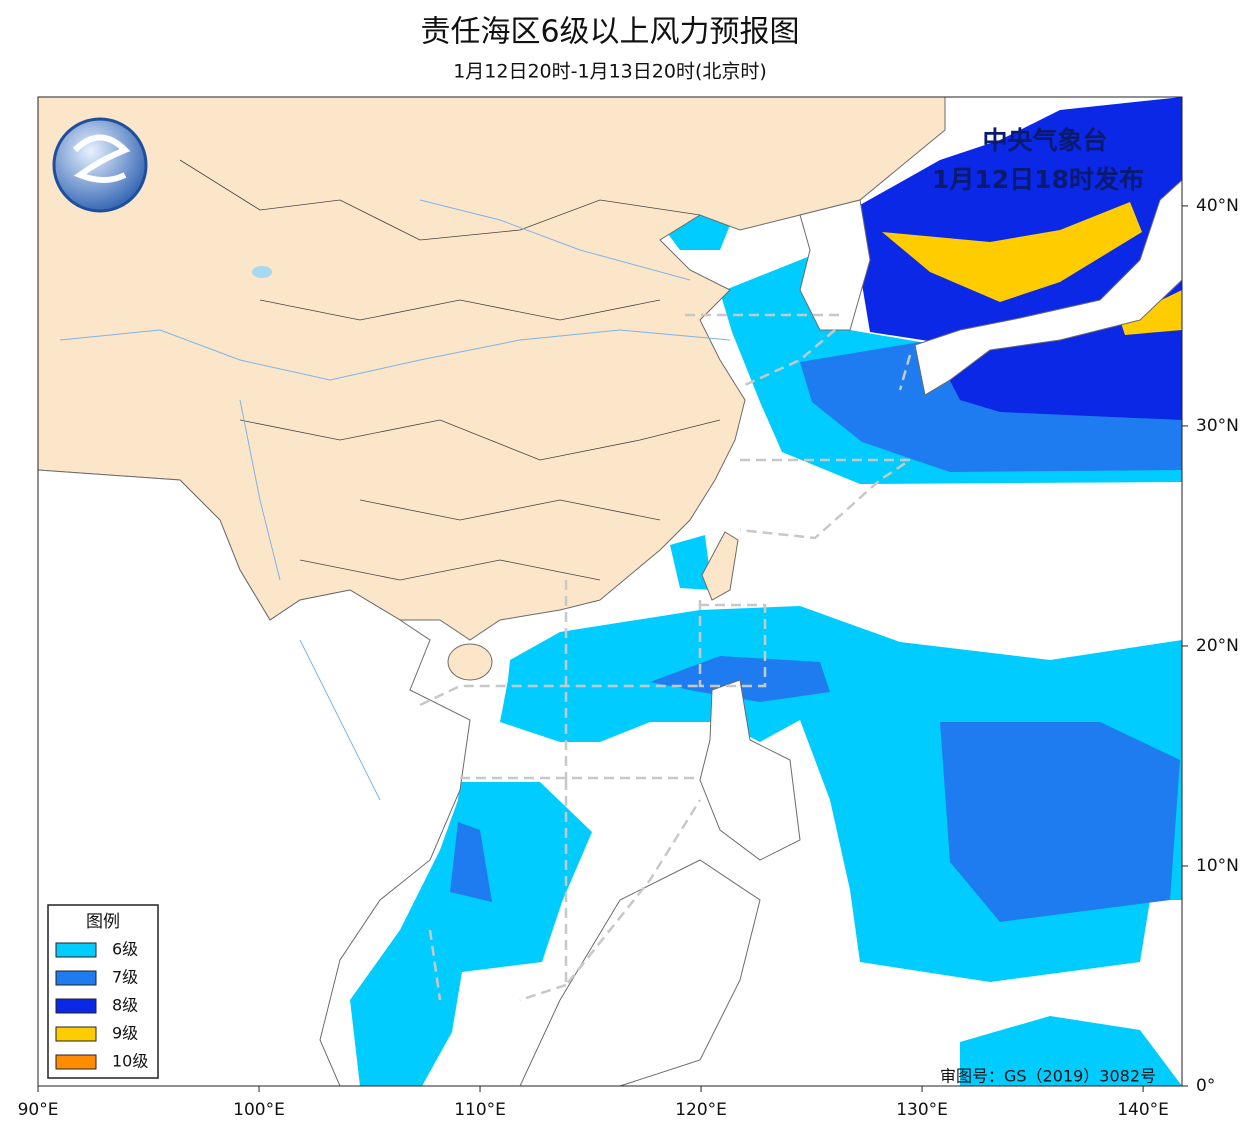 The image size is (1260, 1135). I want to click on approval-number: 审图号：GS（2019）3082号, so click(1048, 1076).